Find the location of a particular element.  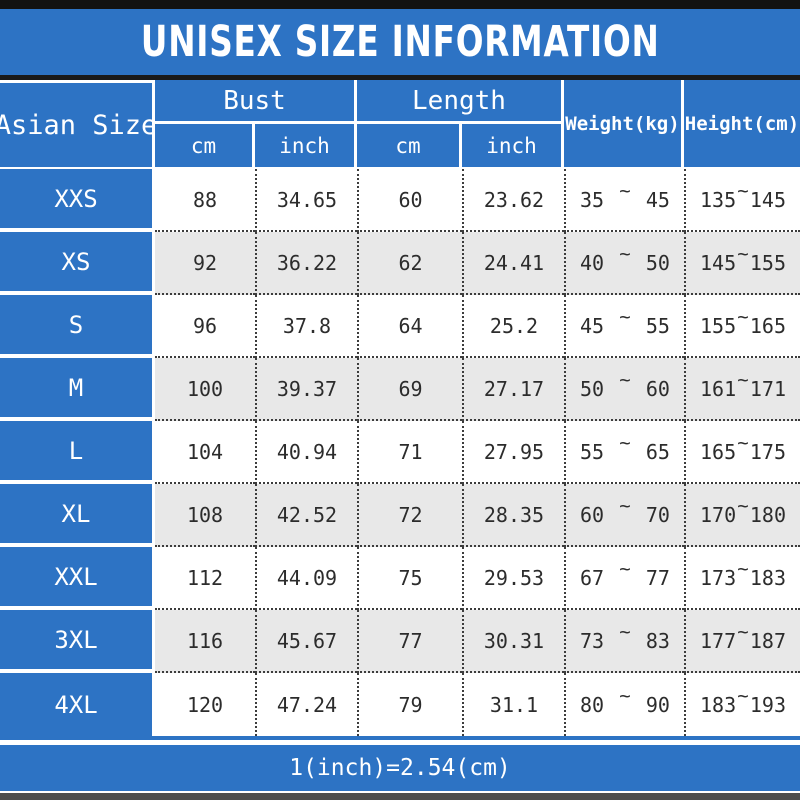

header-bust-cm-label: cm is located at coordinates (203, 145).